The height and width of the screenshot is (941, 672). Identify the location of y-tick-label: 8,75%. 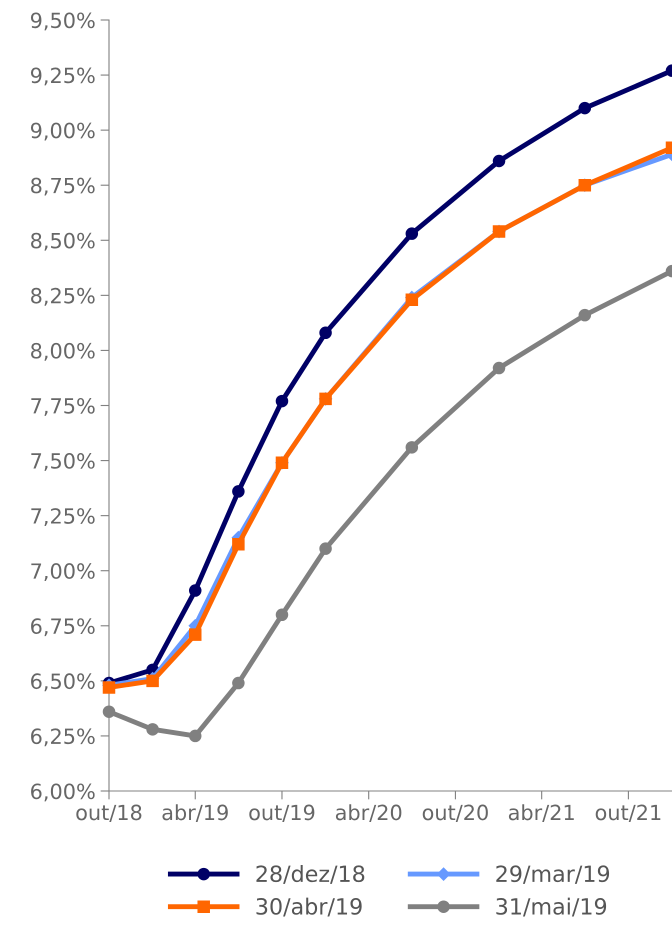
(63, 187).